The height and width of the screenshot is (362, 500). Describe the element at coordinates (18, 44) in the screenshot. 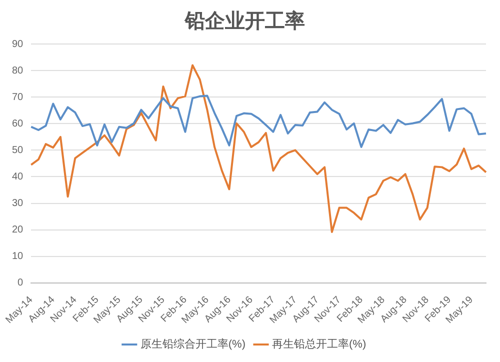

I see `y-tick-label: 90` at that location.